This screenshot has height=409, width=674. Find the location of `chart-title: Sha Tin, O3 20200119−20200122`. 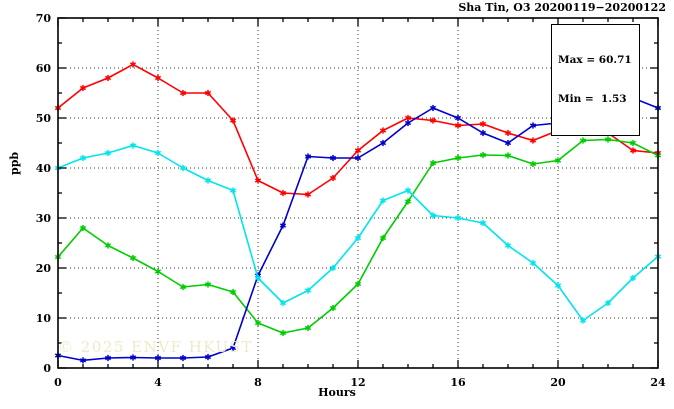

chart-title: Sha Tin, O3 20200119−20200122 is located at coordinates (562, 7).